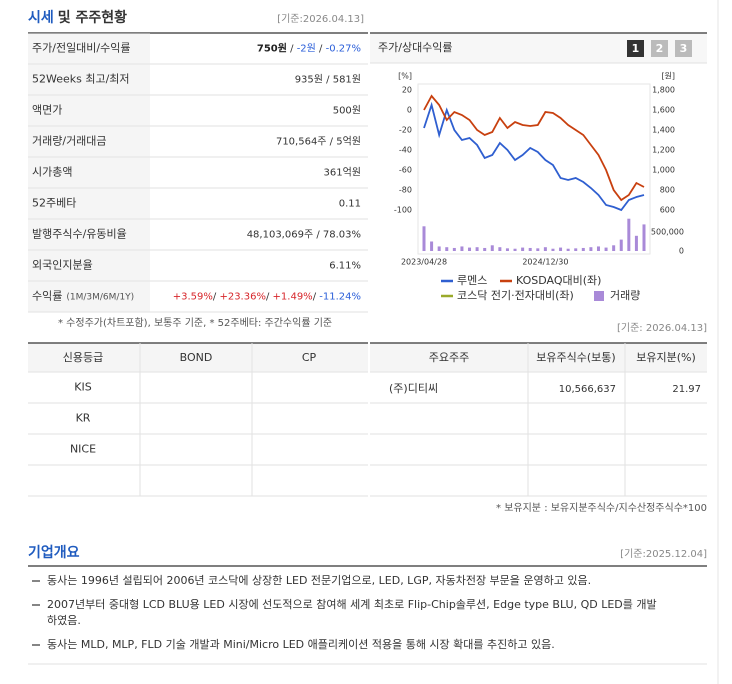 Image resolution: width=732 pixels, height=684 pixels. Describe the element at coordinates (413, 388) in the screenshot. I see `cell: (주)디티씨` at that location.